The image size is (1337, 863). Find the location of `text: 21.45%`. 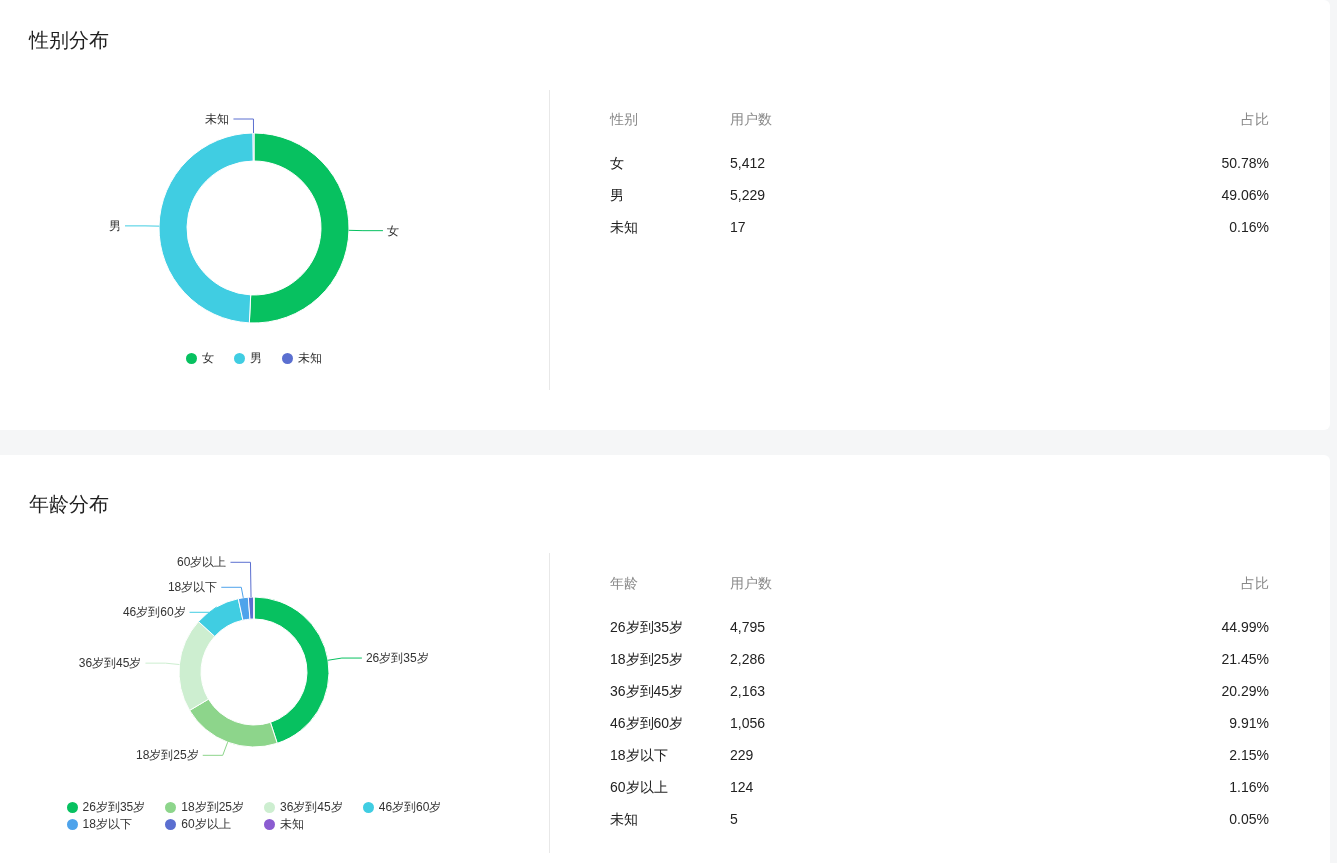

text: 21.45% is located at coordinates (1245, 659).